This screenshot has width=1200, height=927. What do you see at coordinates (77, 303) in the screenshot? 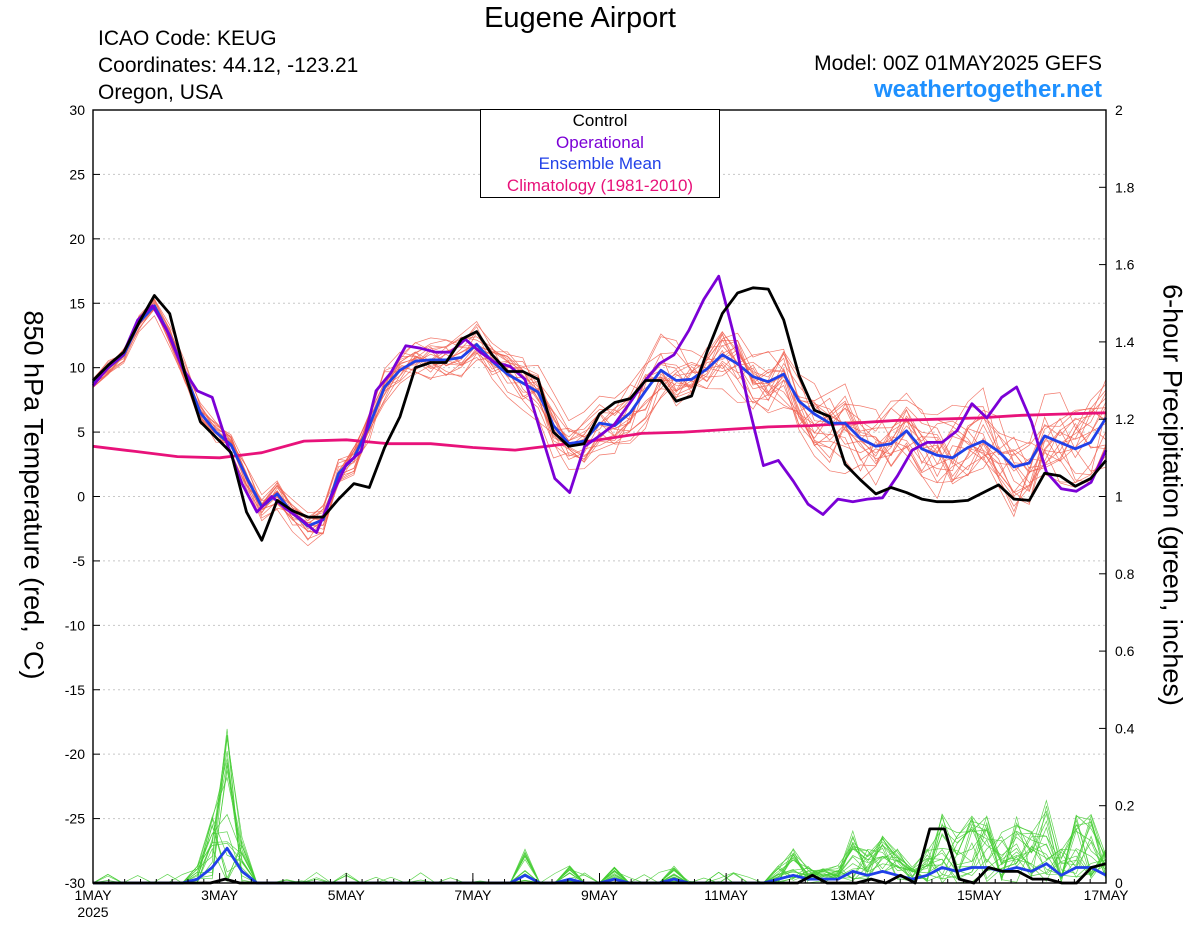
I see `left-tick-label: 15` at bounding box center [77, 303].